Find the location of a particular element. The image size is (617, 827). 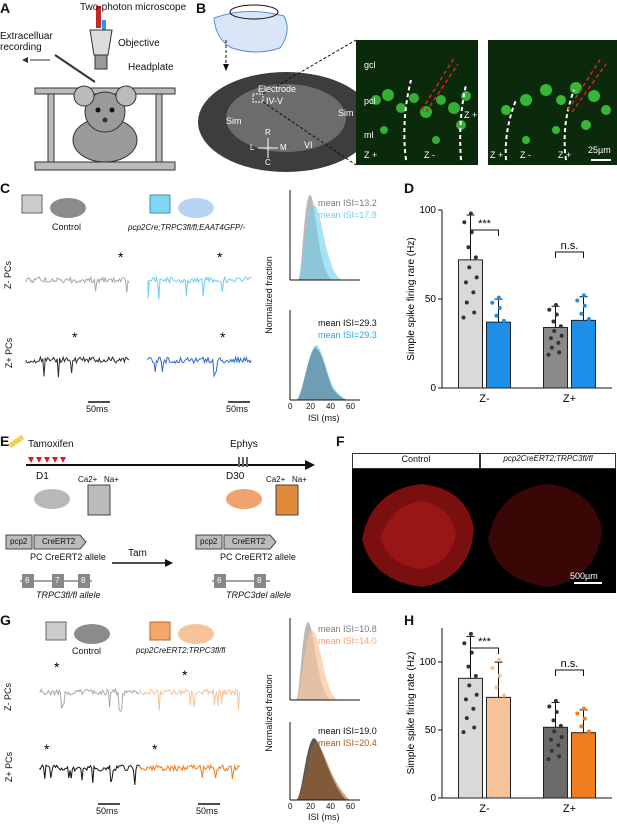

projection-top is located at coordinates (309, 67).